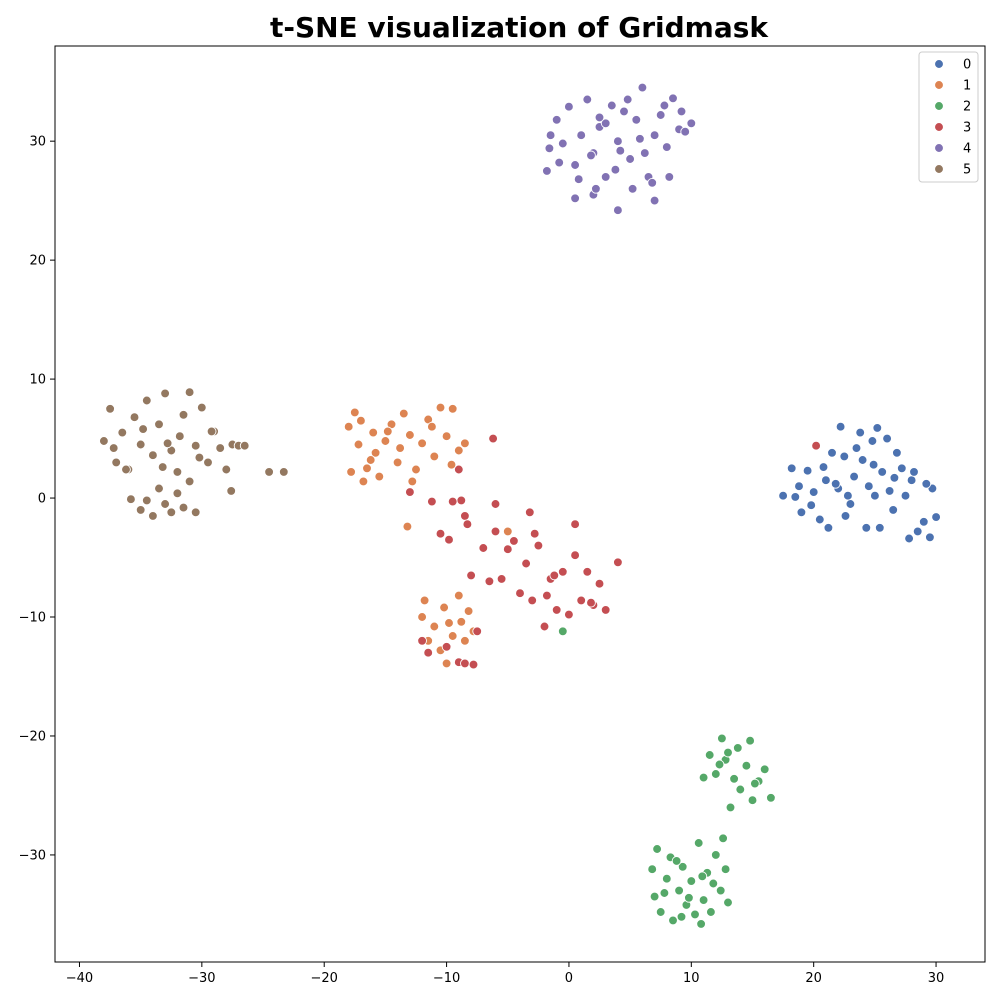 Image resolution: width=1000 pixels, height=1000 pixels. What do you see at coordinates (967, 86) in the screenshot?
I see `legend-label-1: 1` at bounding box center [967, 86].